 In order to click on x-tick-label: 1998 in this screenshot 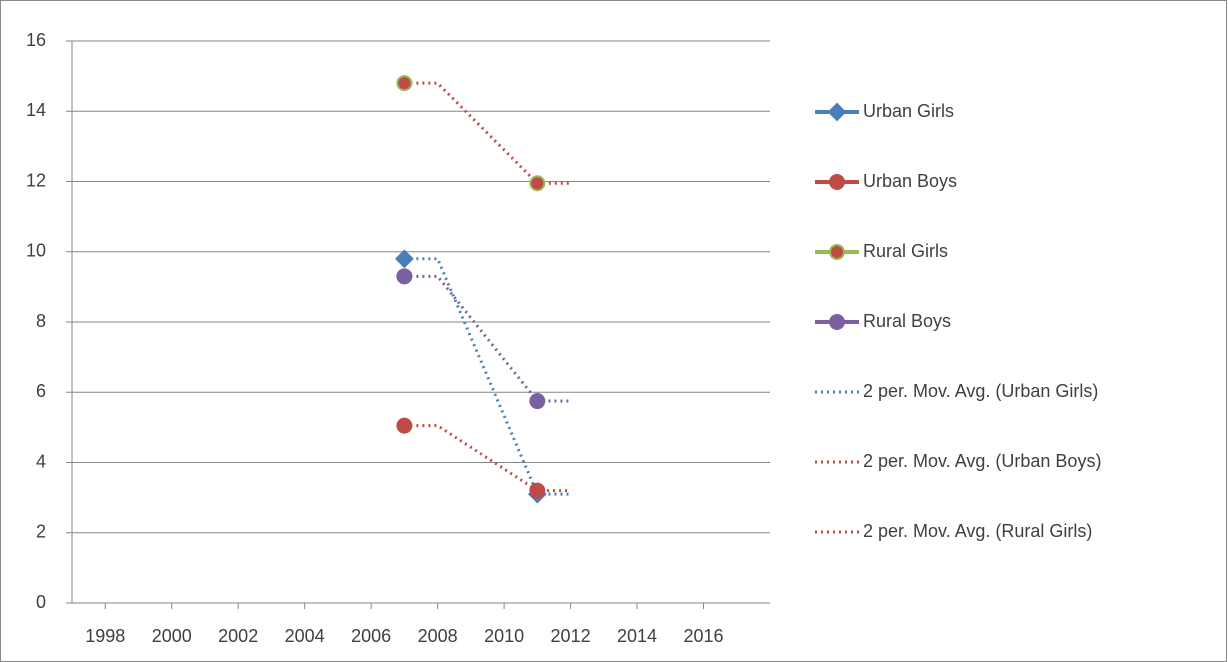, I will do `click(105, 636)`.